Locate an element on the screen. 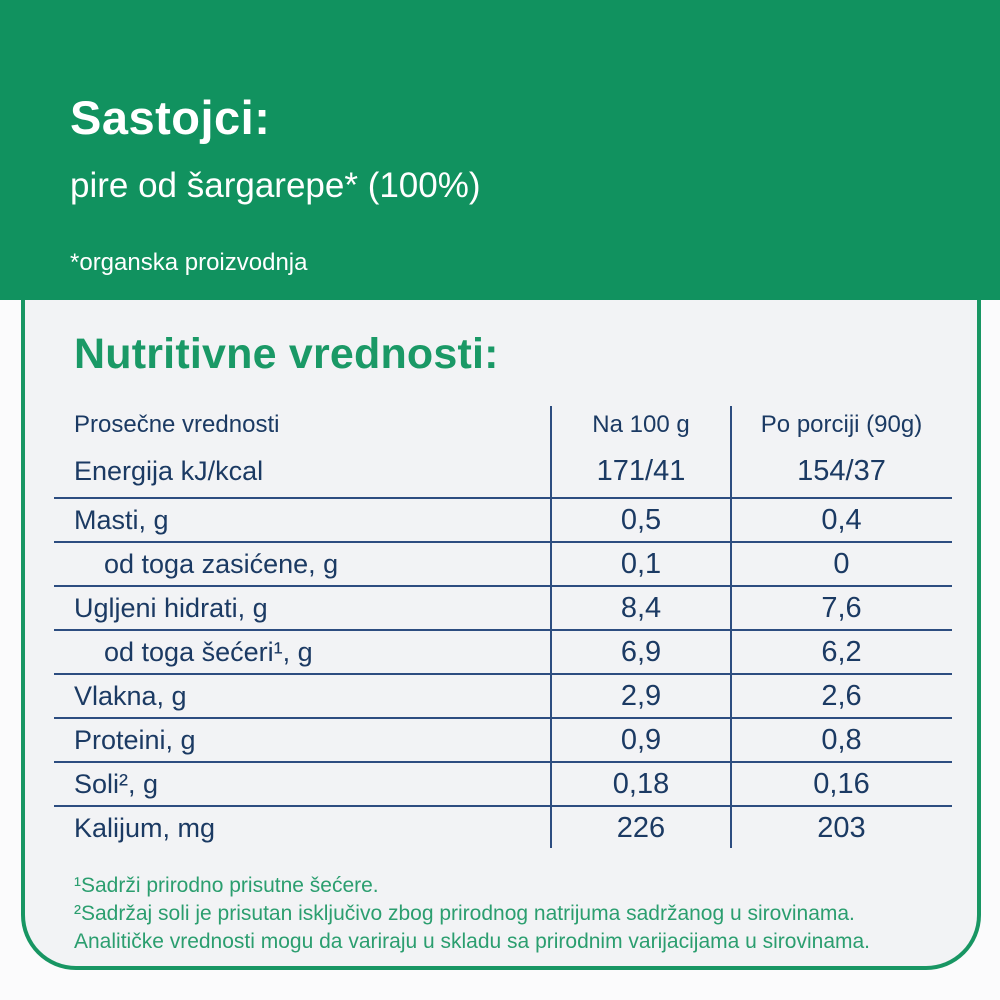  table-row-protein: Proteini, g 0,9 0,8 is located at coordinates (503, 739).